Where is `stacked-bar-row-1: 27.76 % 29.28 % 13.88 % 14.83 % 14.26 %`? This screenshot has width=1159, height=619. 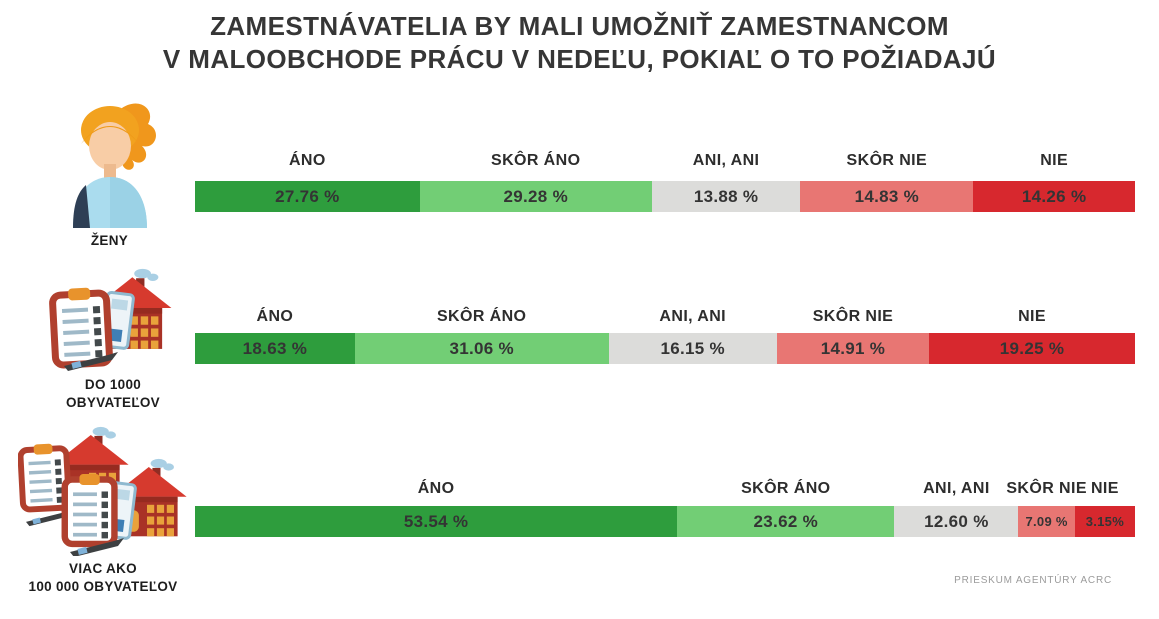
stacked-bar-row-1: 27.76 % 29.28 % 13.88 % 14.83 % 14.26 % is located at coordinates (665, 196).